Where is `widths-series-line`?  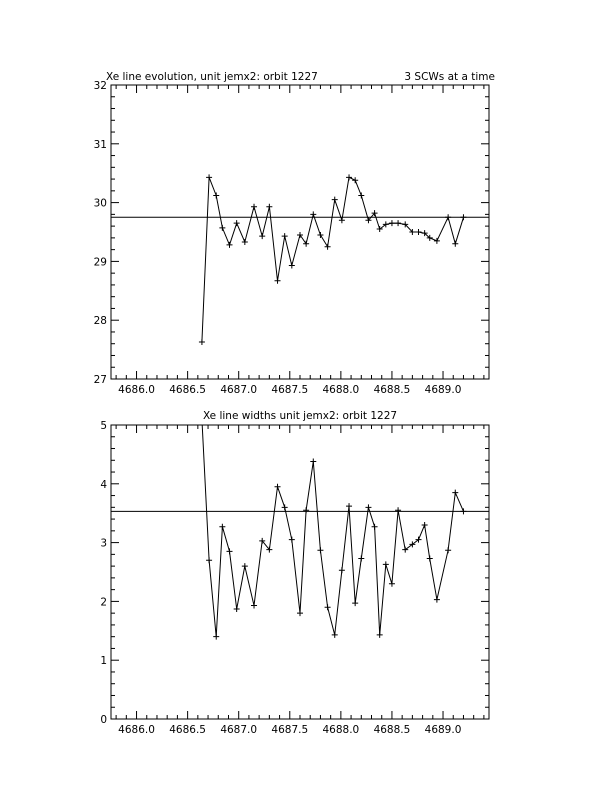 widths-series-line is located at coordinates (332, 531).